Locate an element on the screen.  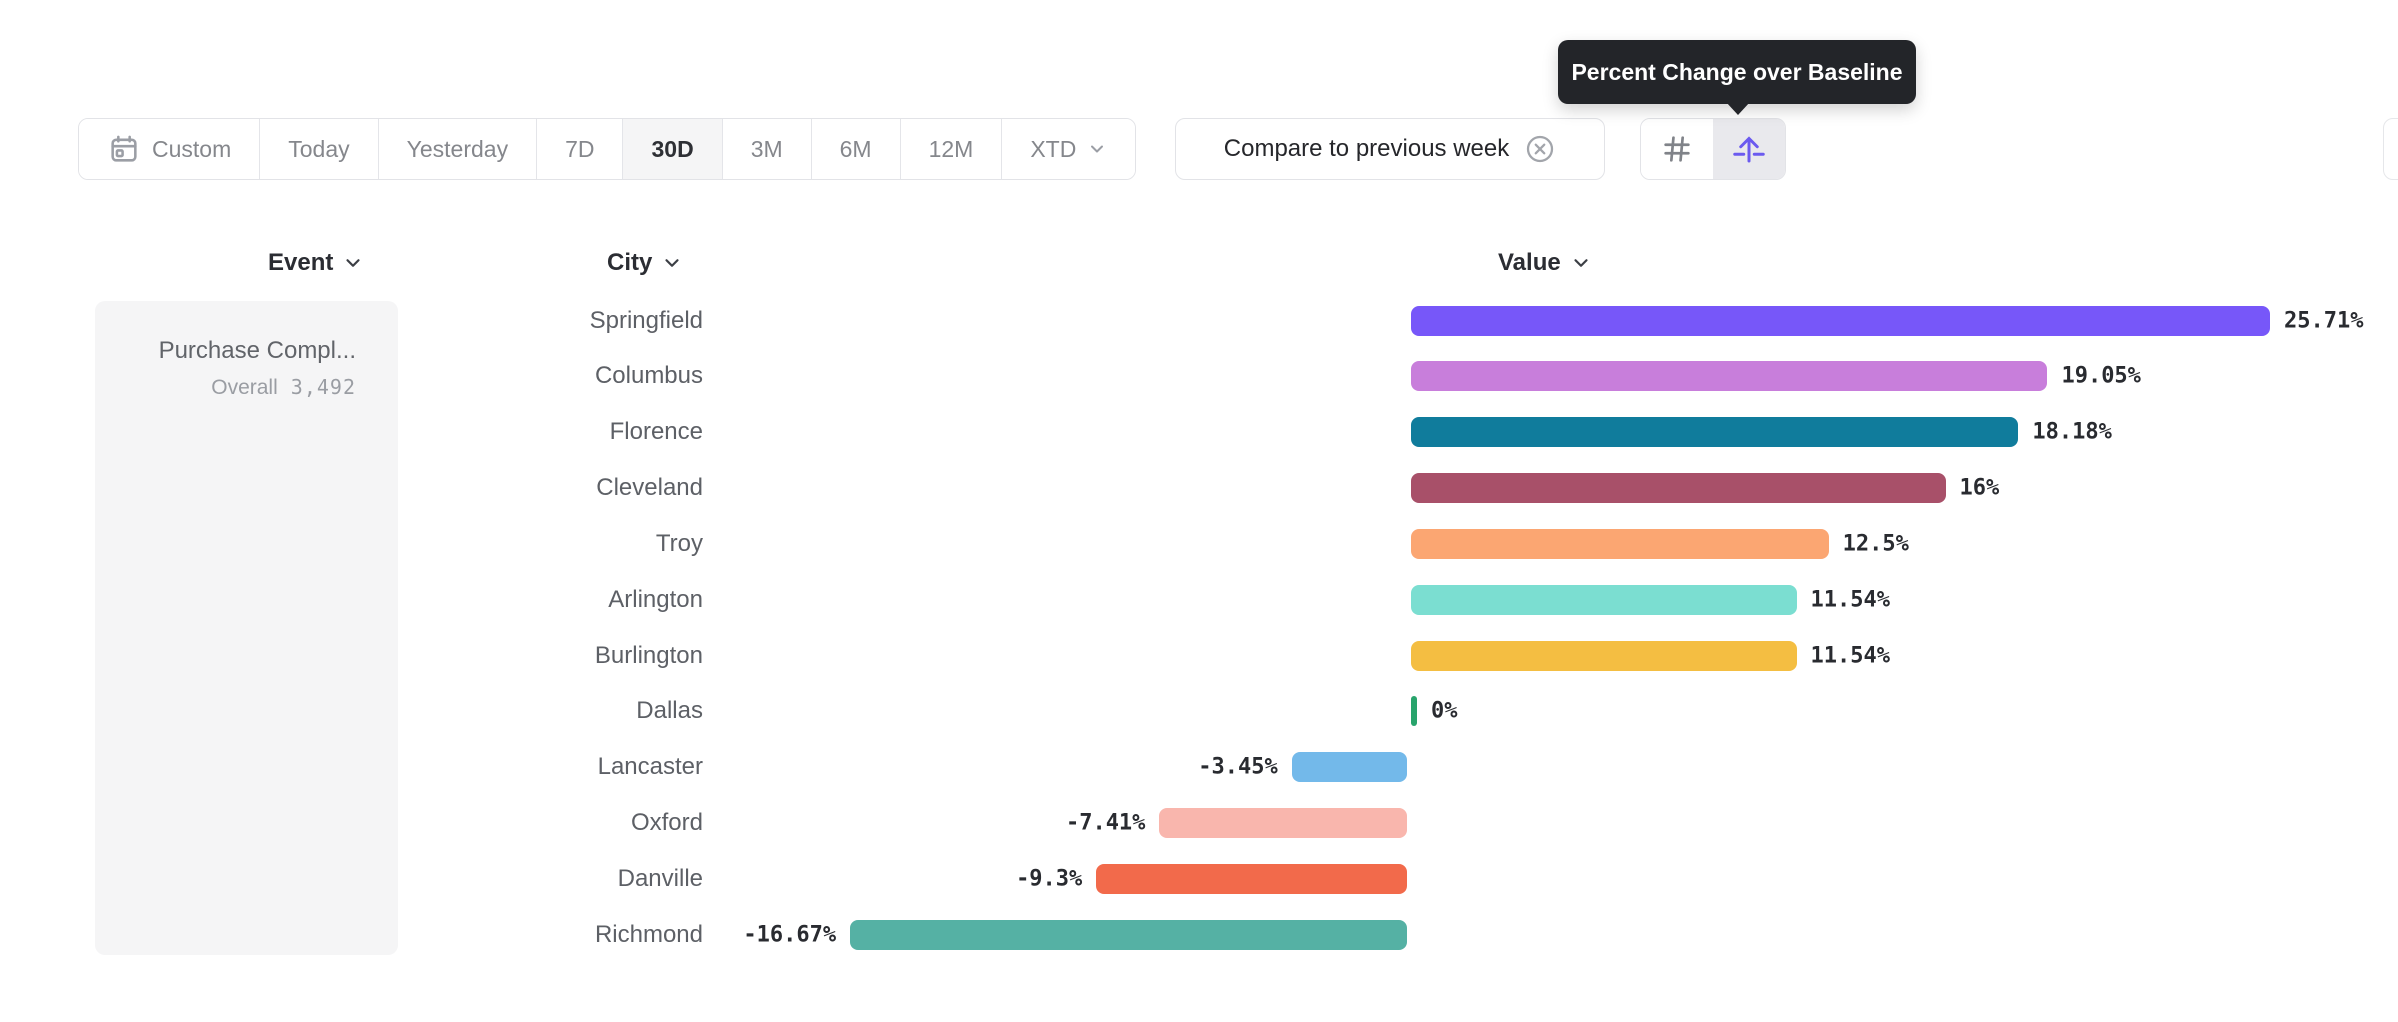
date-range-12m: 12M is located at coordinates (950, 149).